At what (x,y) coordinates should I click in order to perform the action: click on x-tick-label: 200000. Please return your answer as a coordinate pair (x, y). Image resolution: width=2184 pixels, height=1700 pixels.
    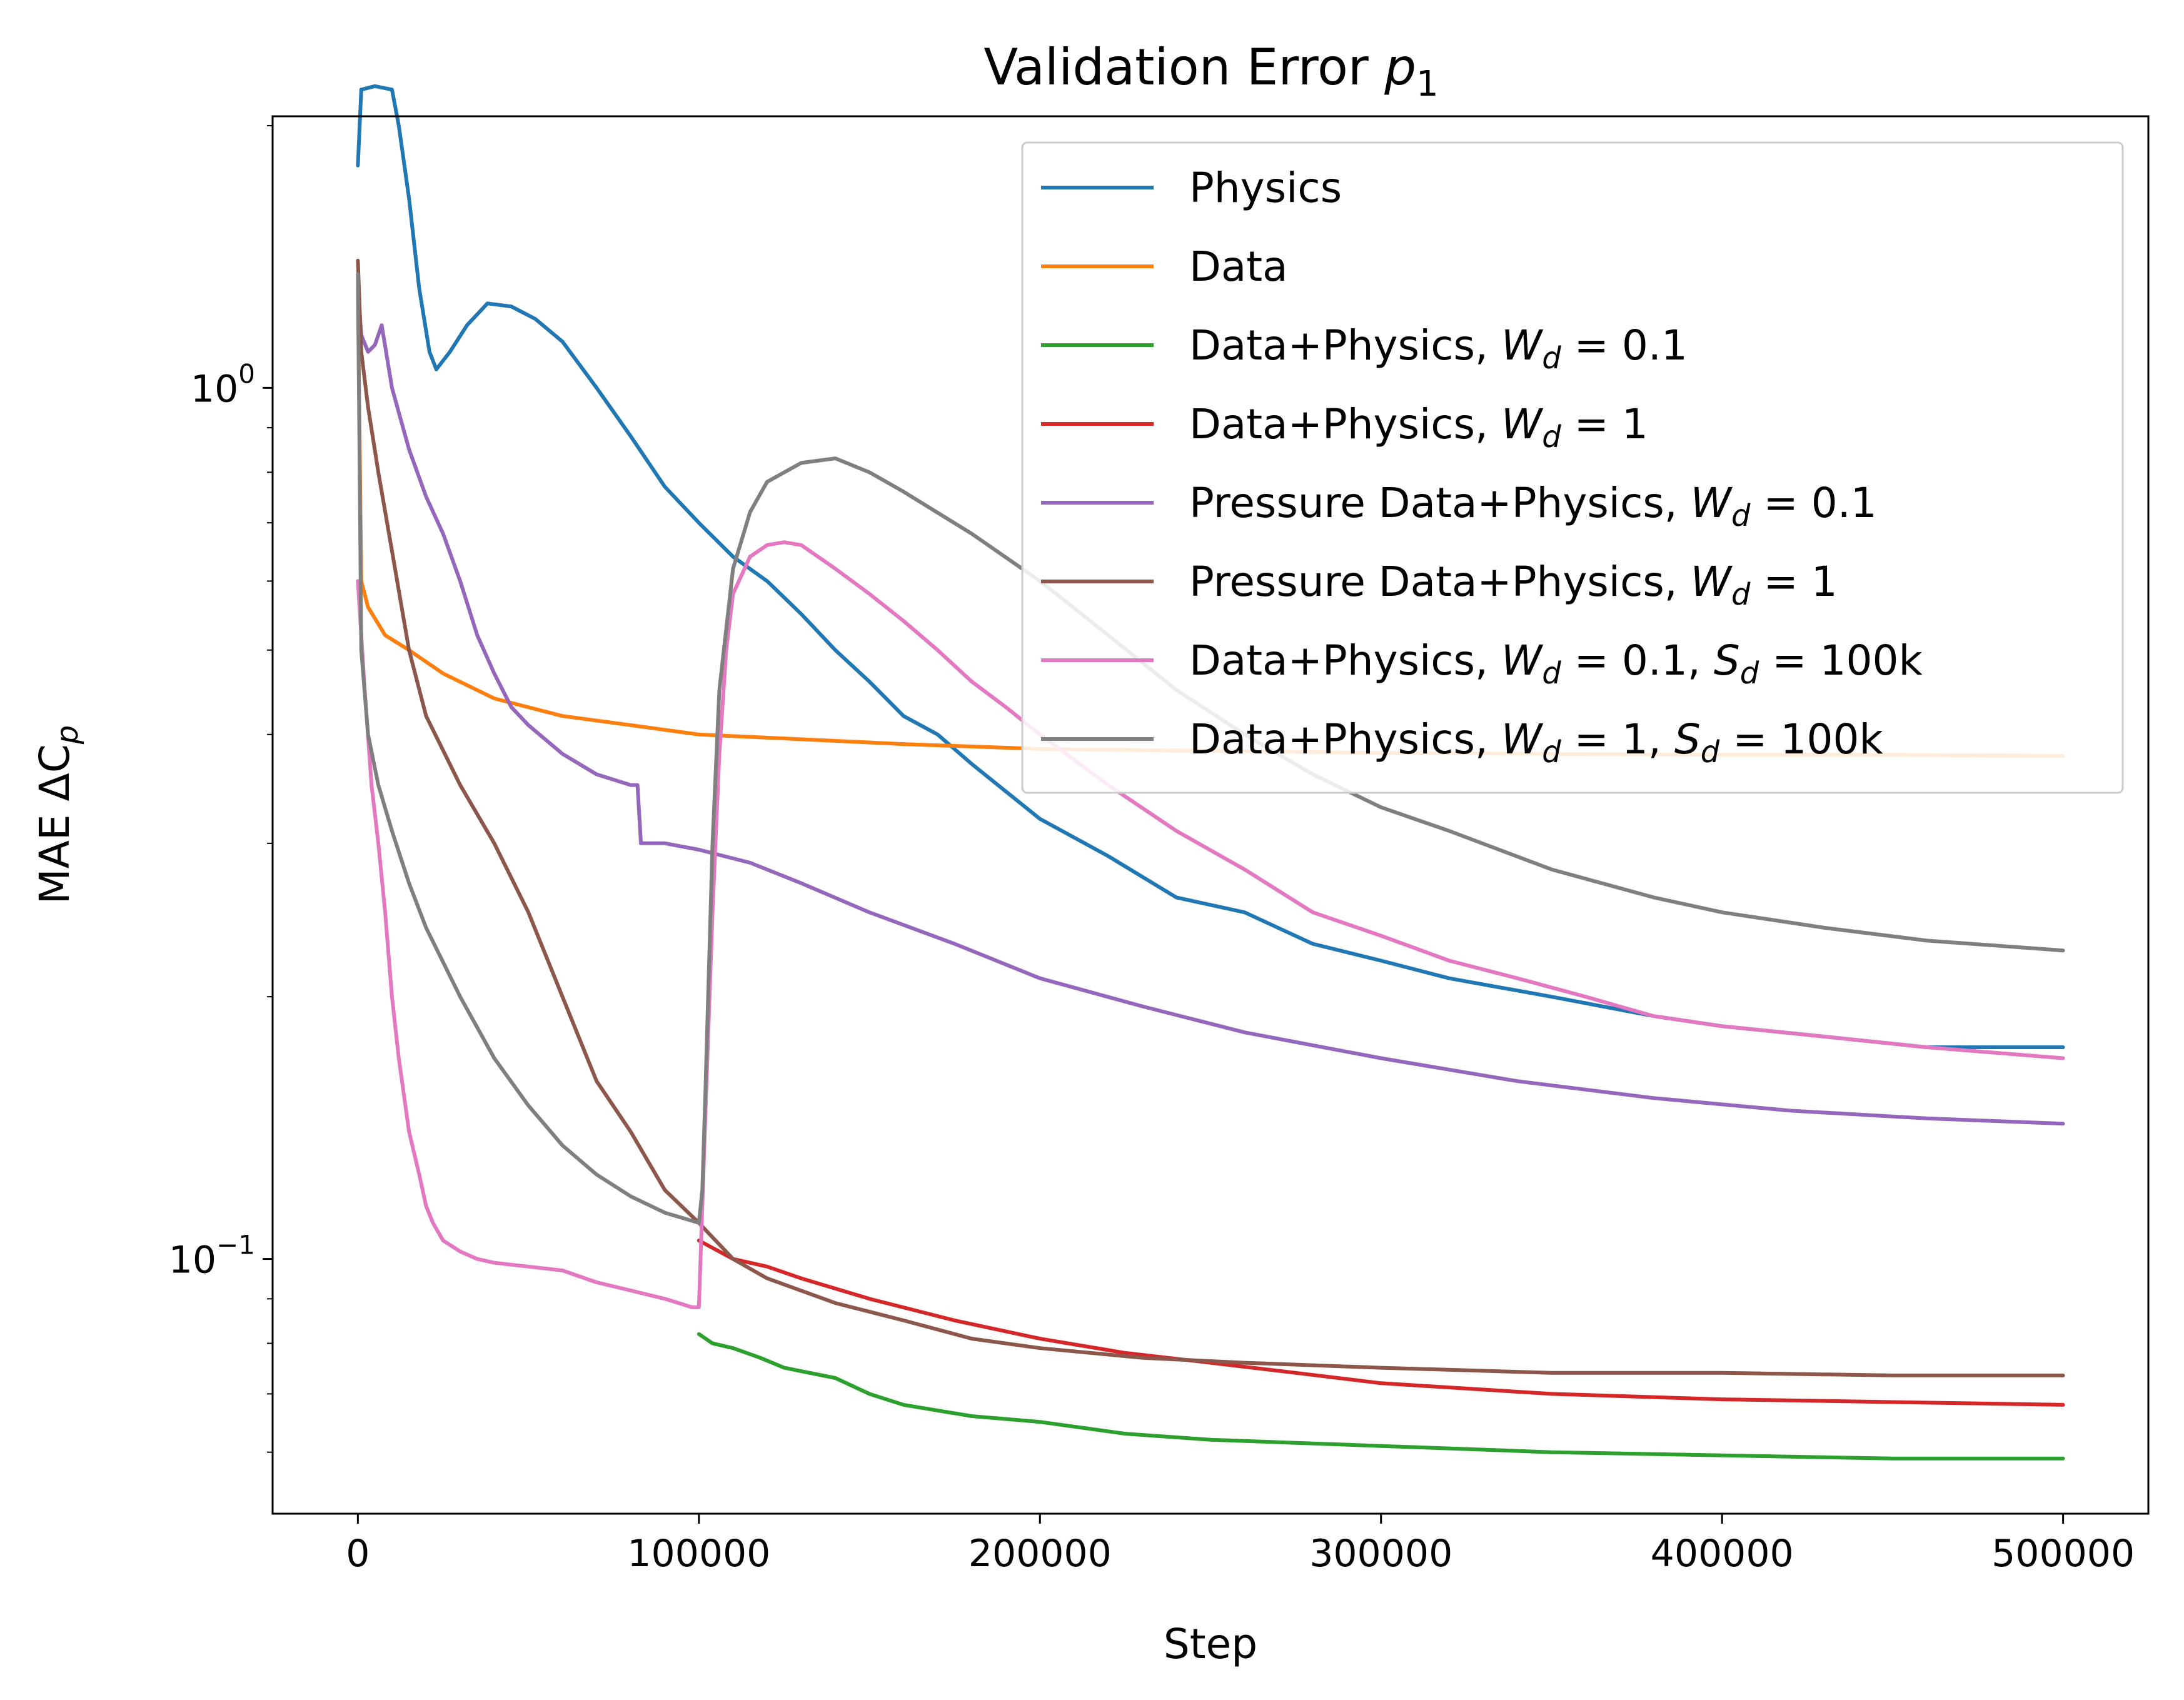
    Looking at the image, I should click on (1040, 1554).